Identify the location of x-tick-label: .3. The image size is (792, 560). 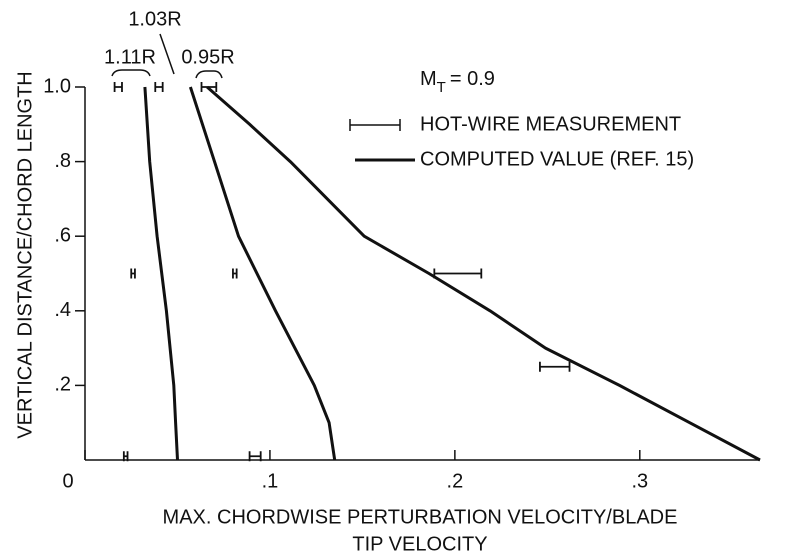
(639, 481).